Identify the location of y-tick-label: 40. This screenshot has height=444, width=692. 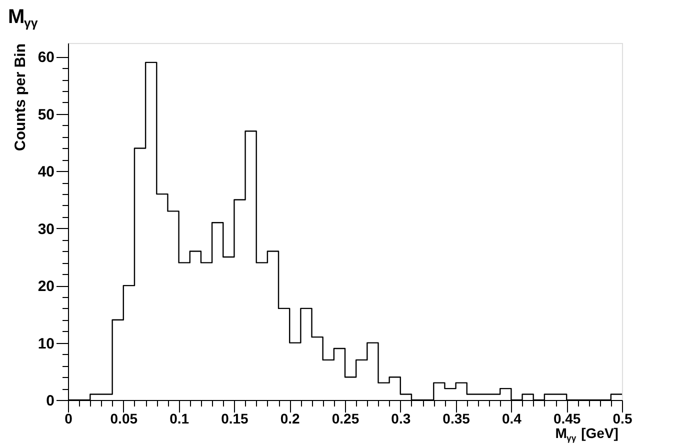
(46, 172).